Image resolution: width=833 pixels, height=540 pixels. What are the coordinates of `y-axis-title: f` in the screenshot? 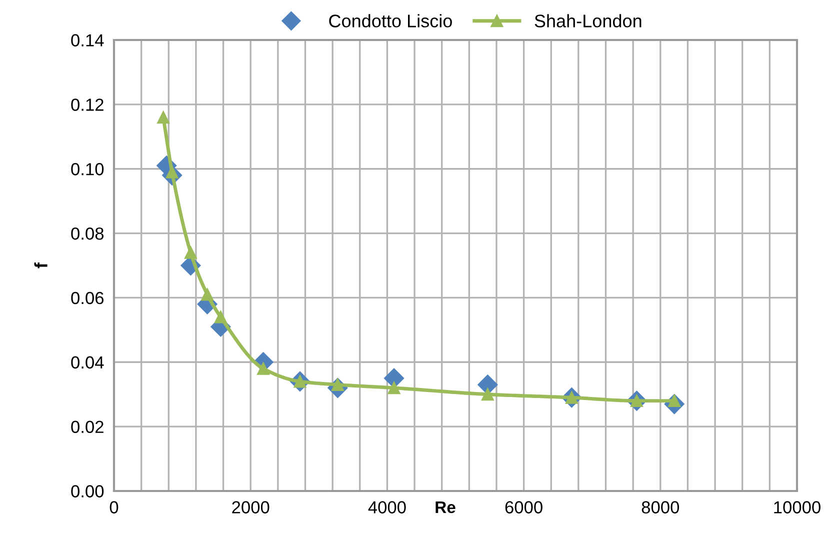 It's located at (41, 265).